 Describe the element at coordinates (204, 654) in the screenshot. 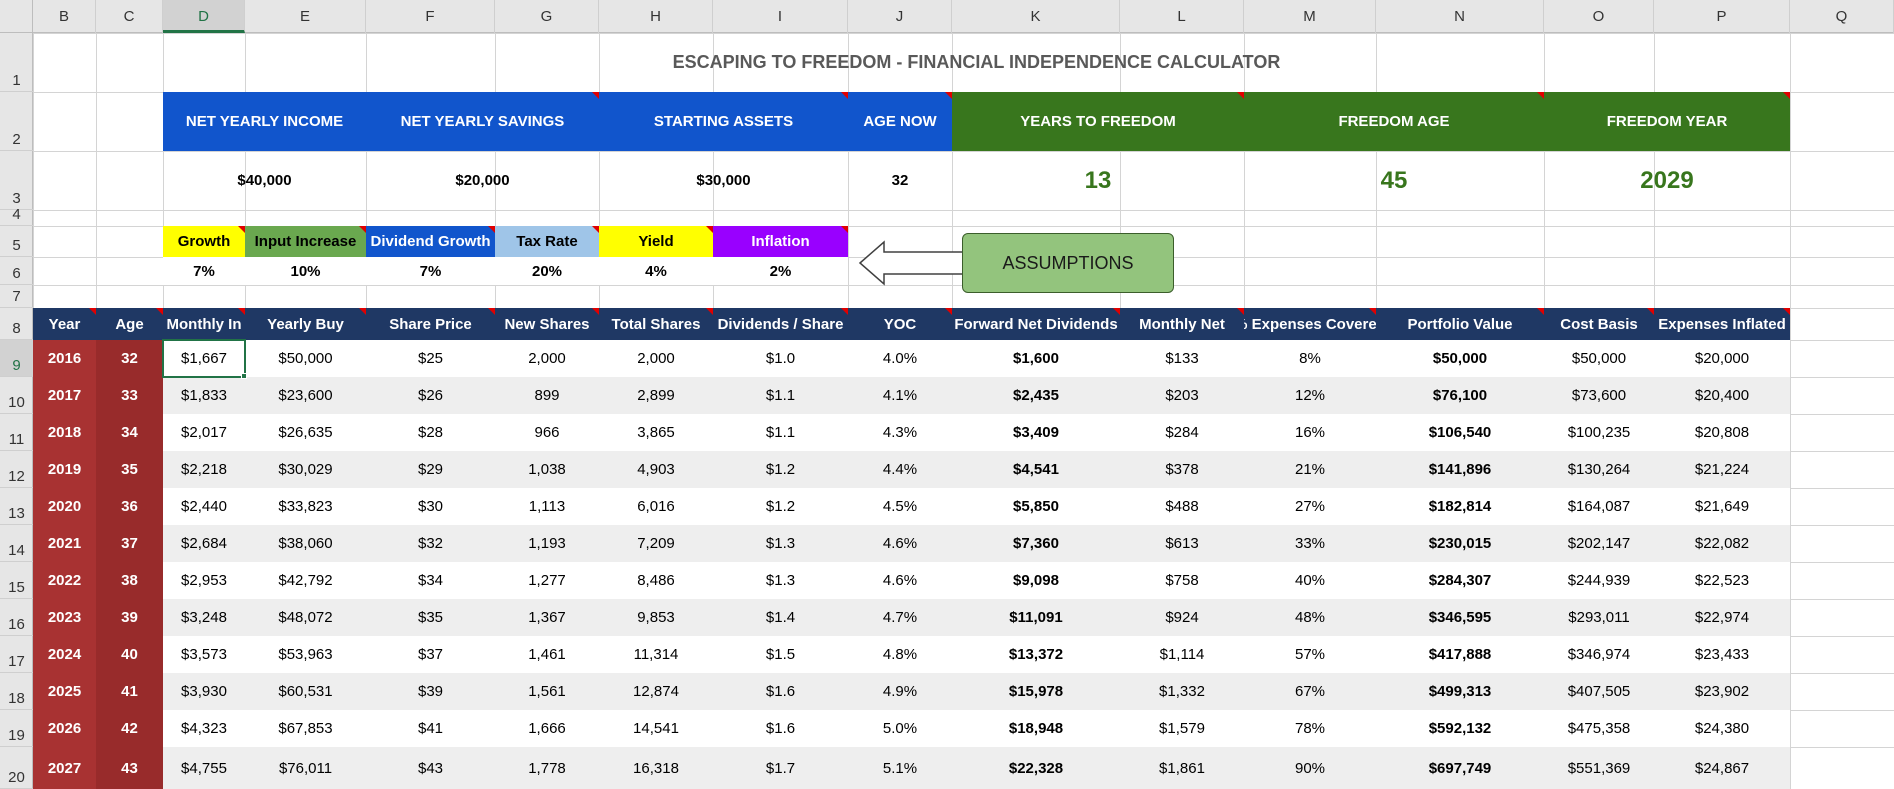

I see `table-cell: $3,573` at that location.